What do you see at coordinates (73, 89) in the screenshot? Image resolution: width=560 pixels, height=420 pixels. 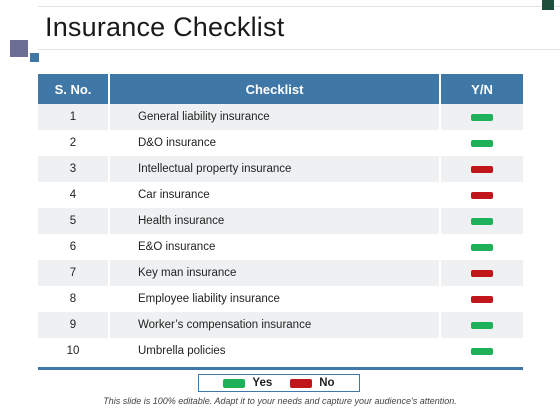 I see `header-serial-number: S. No.` at bounding box center [73, 89].